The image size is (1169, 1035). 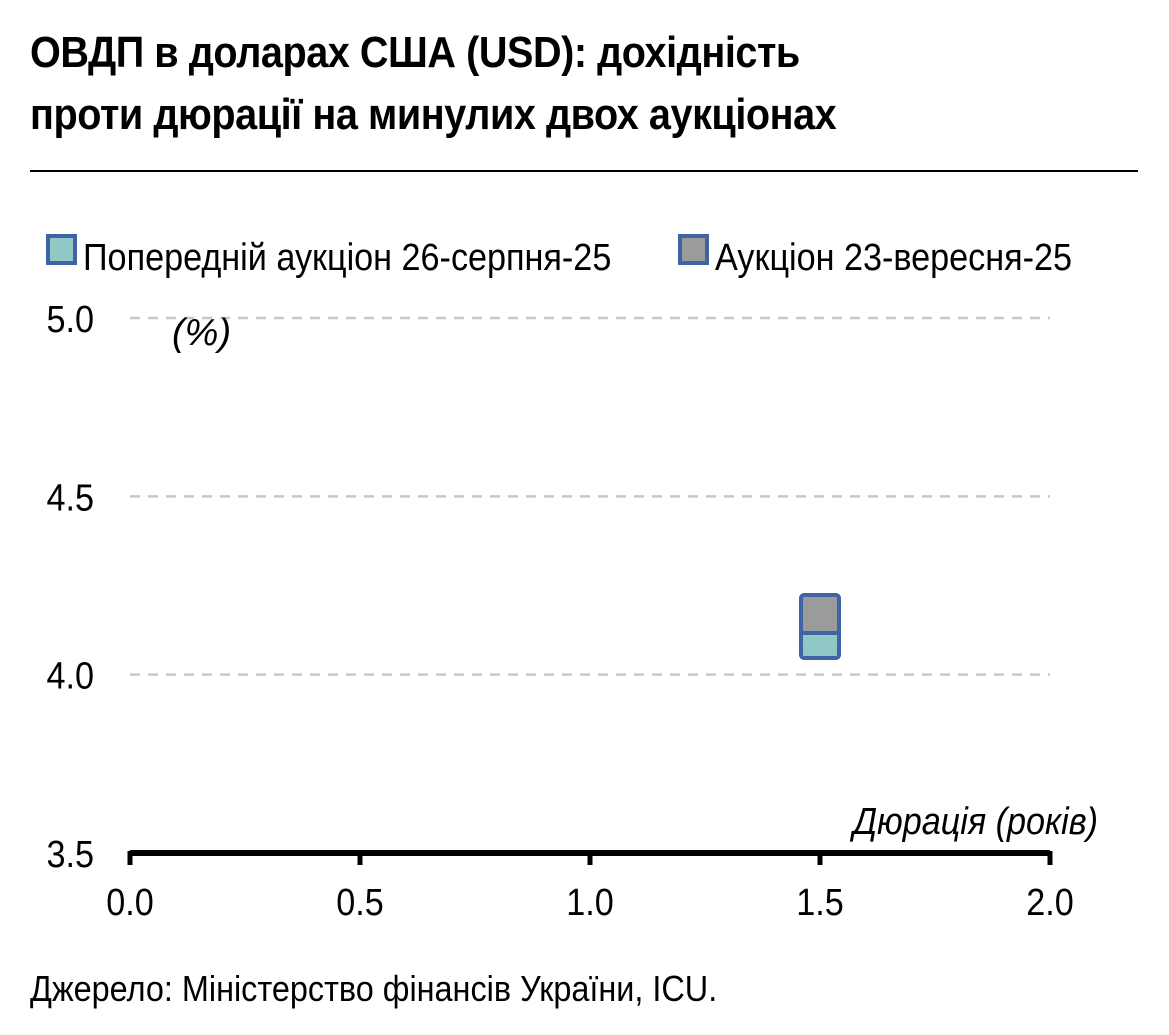 I want to click on y-tick-label: 5.0, so click(x=70, y=318).